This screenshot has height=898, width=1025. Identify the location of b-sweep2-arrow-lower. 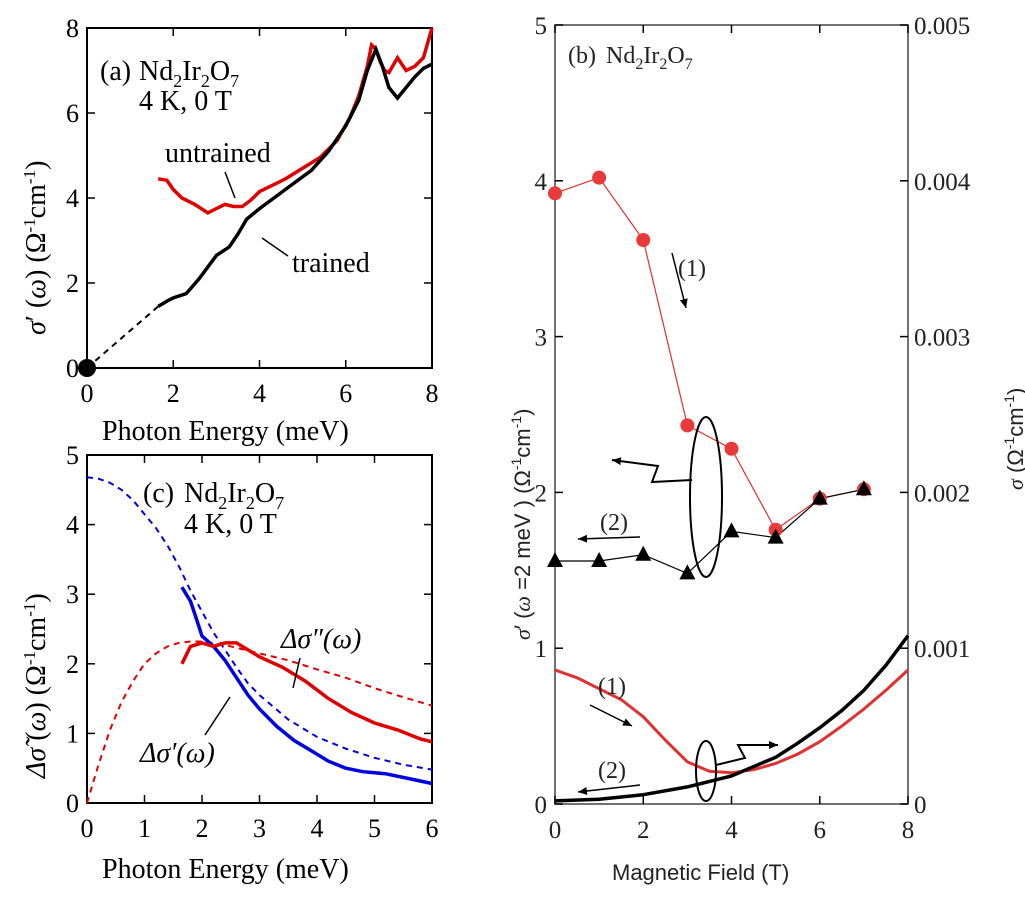
(609, 789).